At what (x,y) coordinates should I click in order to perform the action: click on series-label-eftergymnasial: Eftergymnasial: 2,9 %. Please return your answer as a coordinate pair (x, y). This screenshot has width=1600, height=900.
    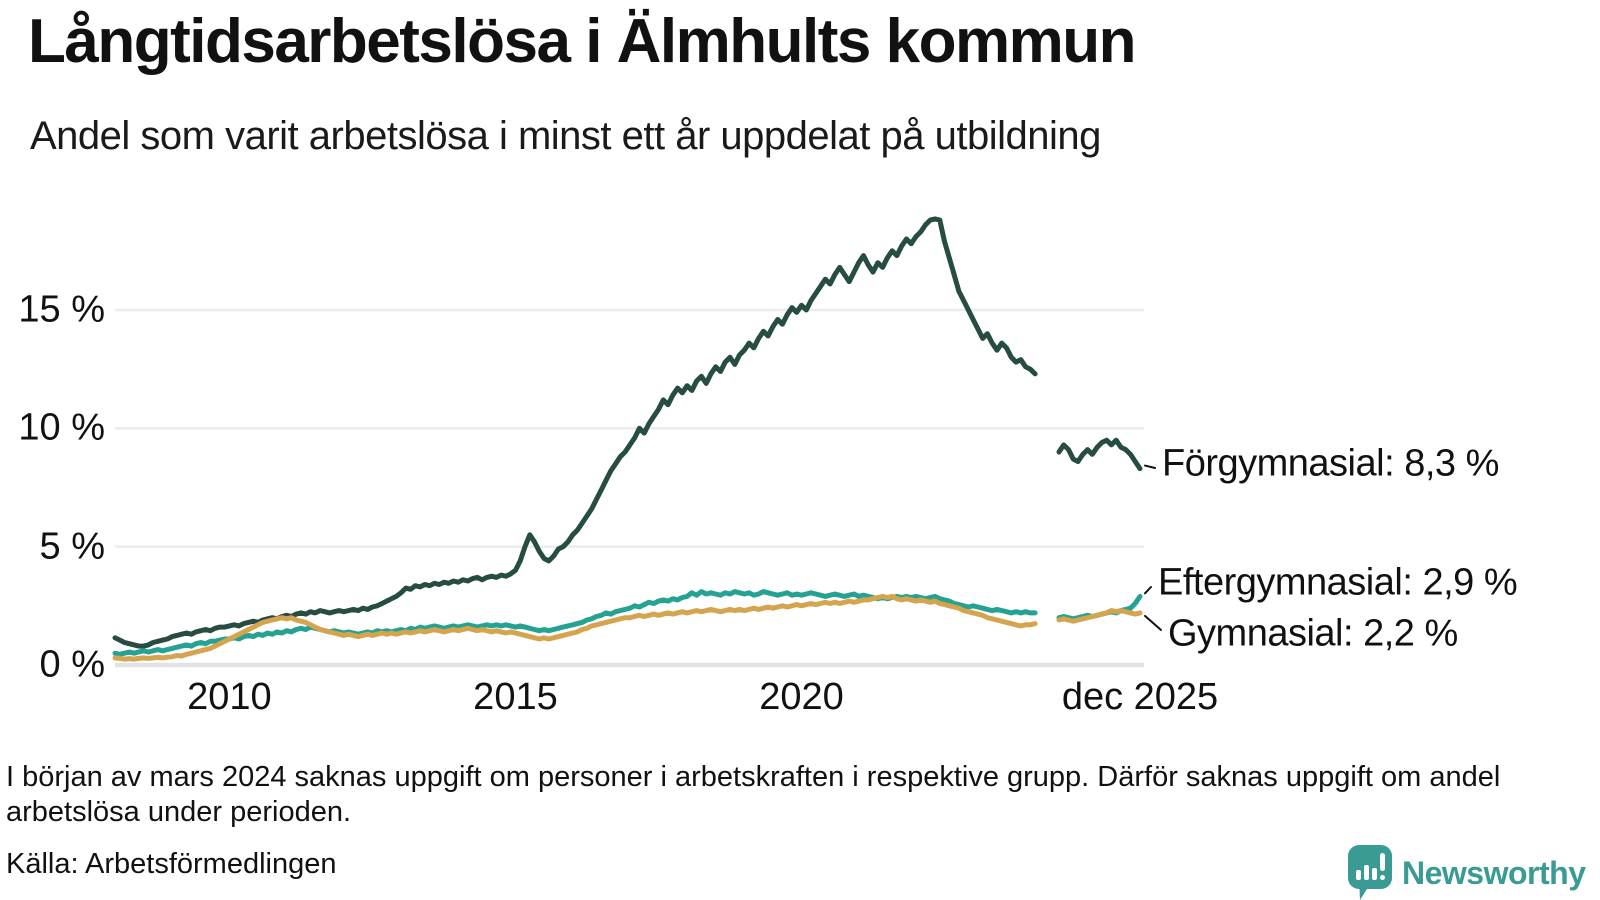
    Looking at the image, I should click on (1338, 582).